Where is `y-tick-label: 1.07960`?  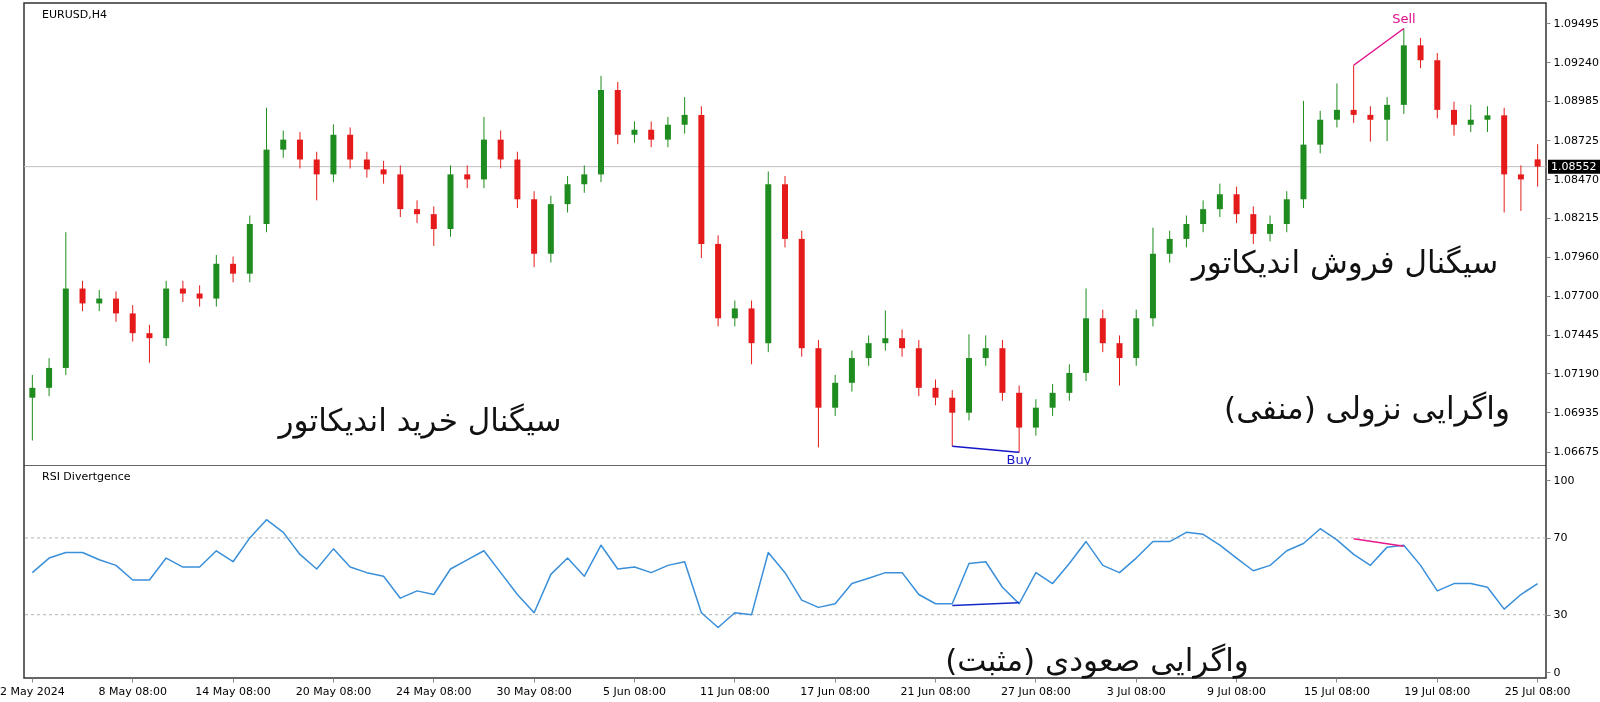
y-tick-label: 1.07960 is located at coordinates (1576, 257).